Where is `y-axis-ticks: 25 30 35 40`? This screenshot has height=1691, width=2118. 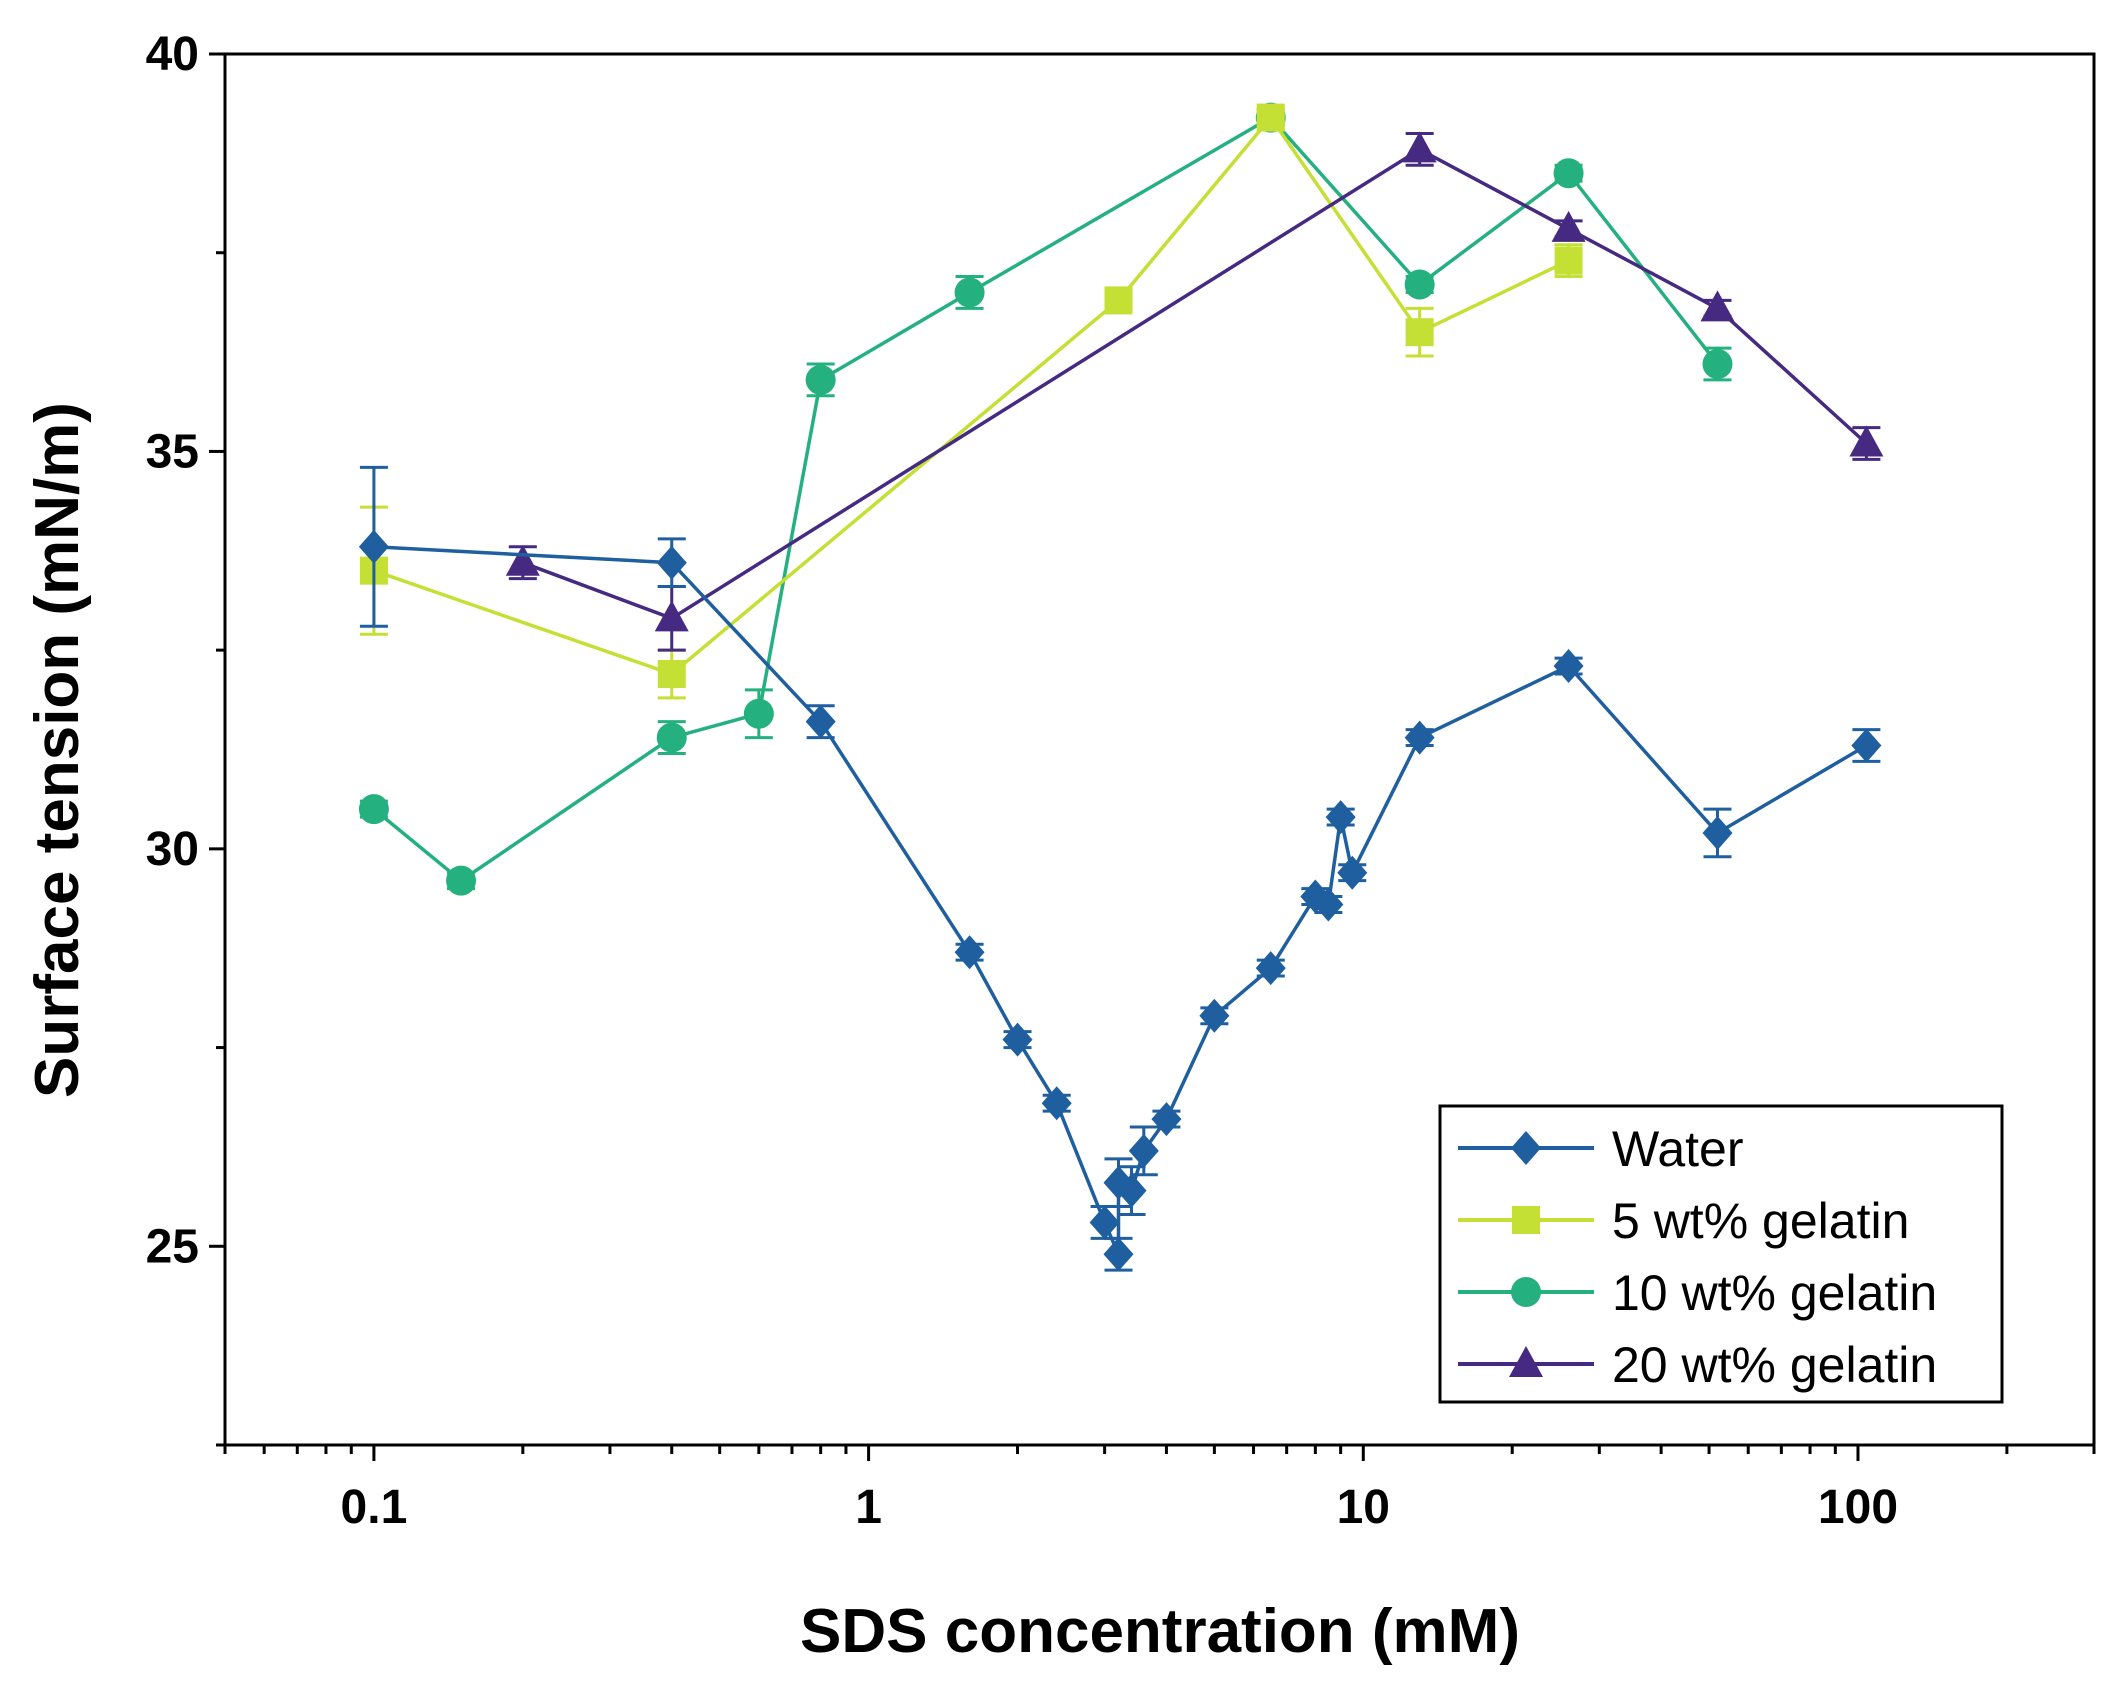
y-axis-ticks: 25 30 35 40 is located at coordinates (185, 737).